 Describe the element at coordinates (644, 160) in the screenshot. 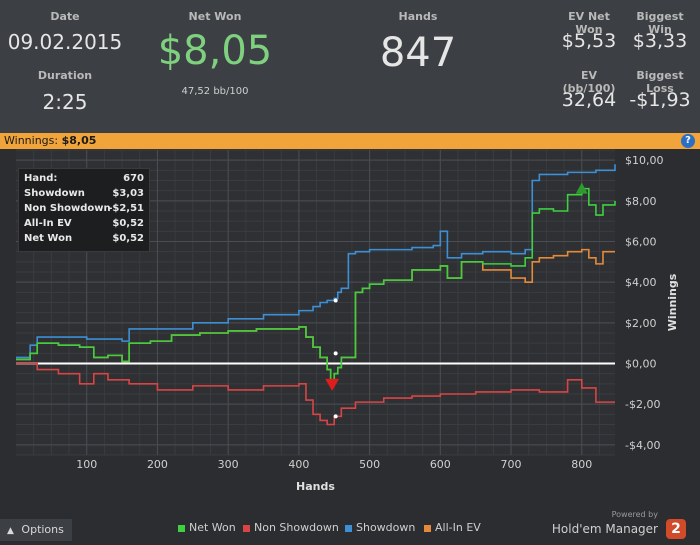

I see `y-tick-label: $10,00` at that location.